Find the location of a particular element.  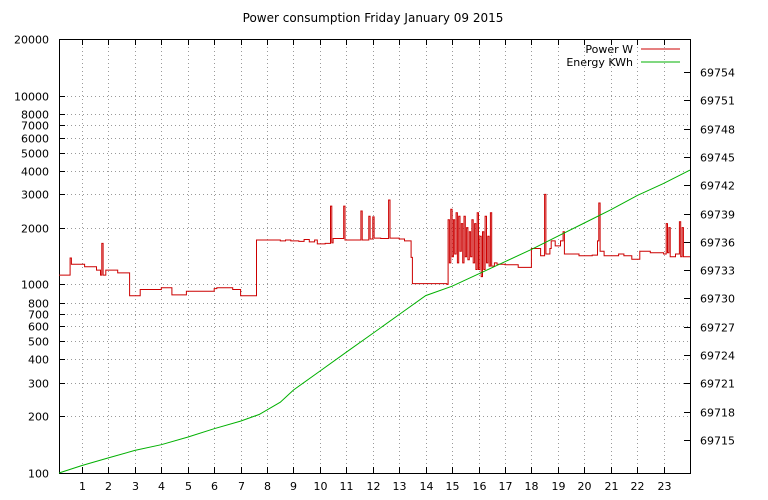

y-right-tick-label: 69736 is located at coordinates (717, 243).